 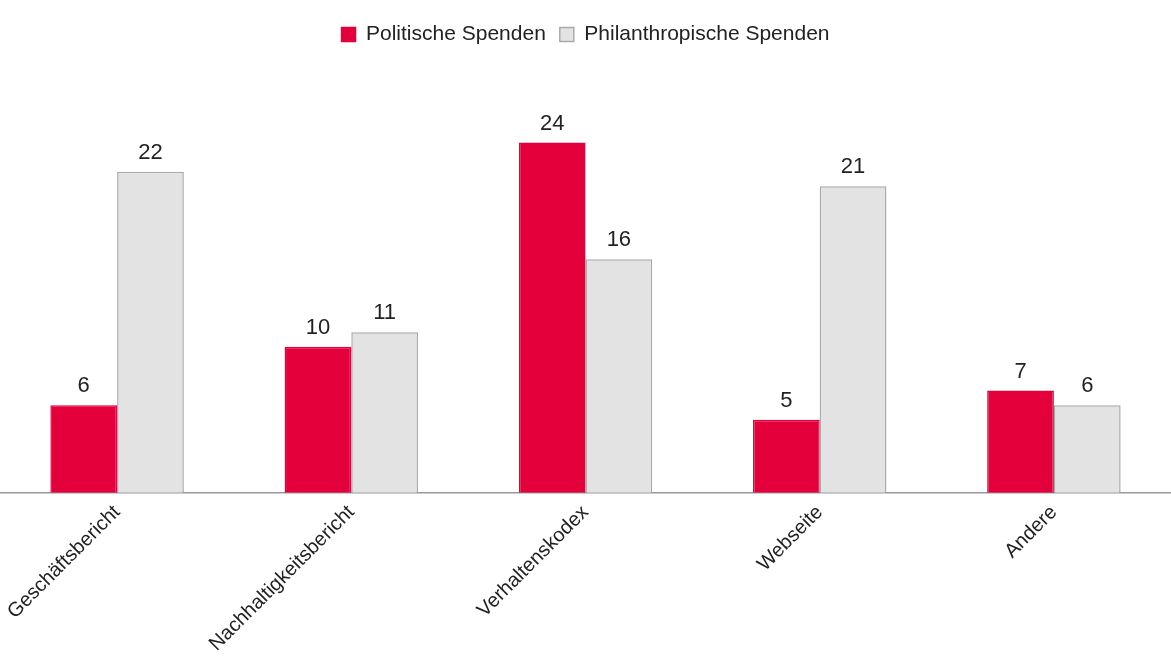 What do you see at coordinates (1020, 370) in the screenshot?
I see `data-label: 7` at bounding box center [1020, 370].